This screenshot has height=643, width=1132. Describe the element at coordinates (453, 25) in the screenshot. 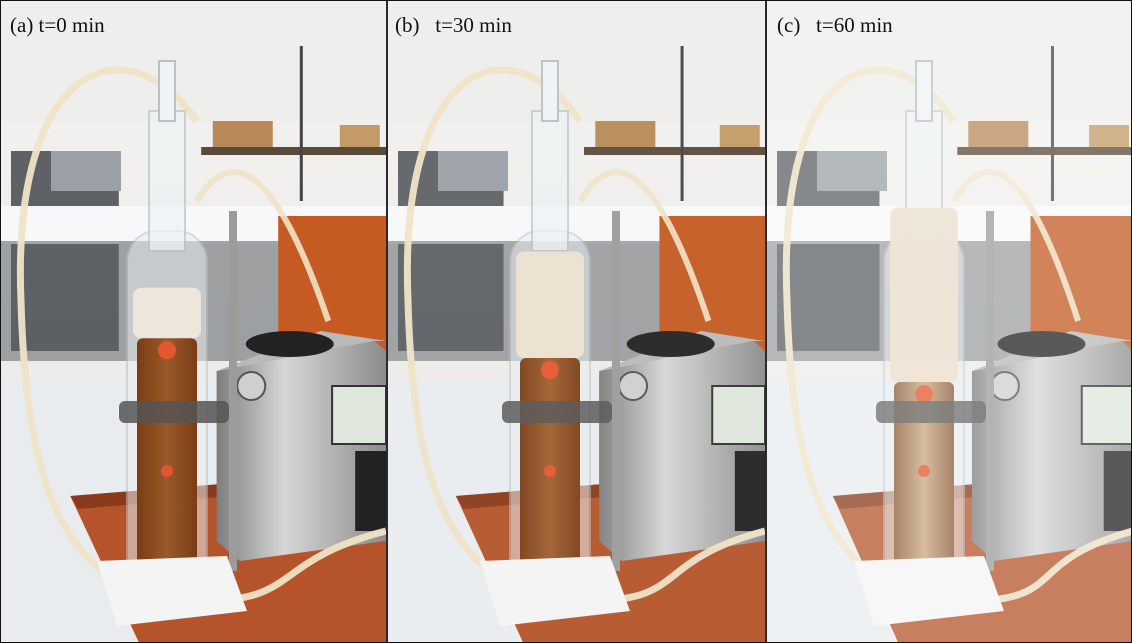

I see `panel-b-label: (b) t=30 min` at that location.